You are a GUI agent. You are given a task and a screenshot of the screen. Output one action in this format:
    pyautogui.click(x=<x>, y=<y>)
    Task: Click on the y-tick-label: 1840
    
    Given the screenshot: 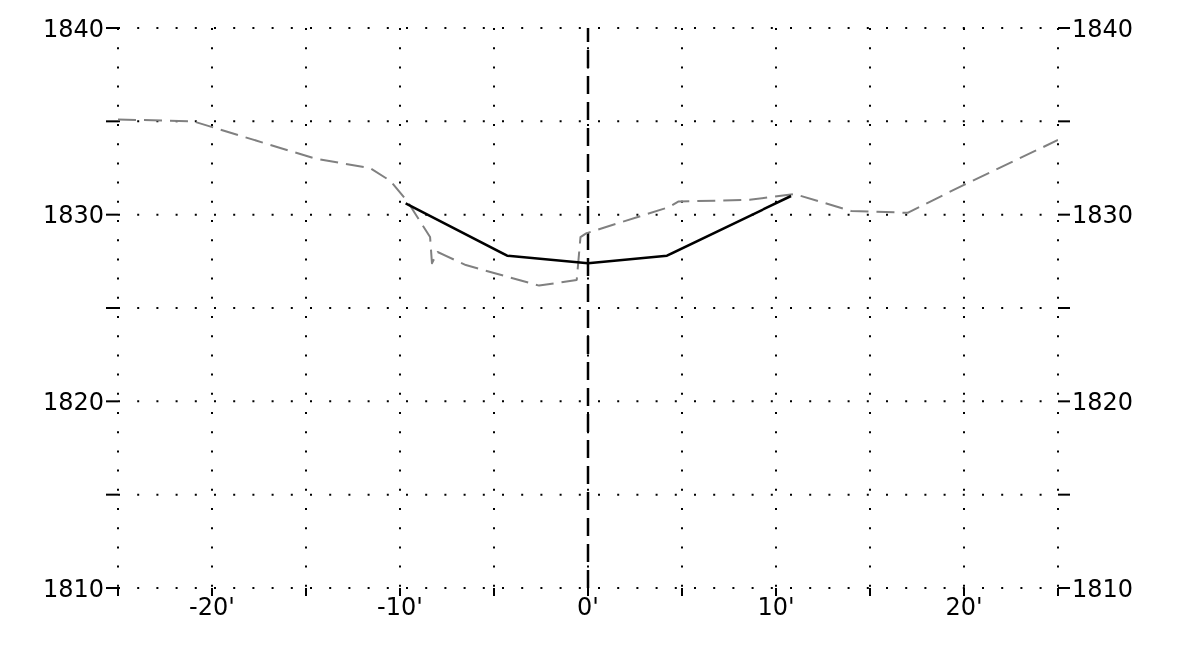 What is the action you would take?
    pyautogui.click(x=73, y=28)
    